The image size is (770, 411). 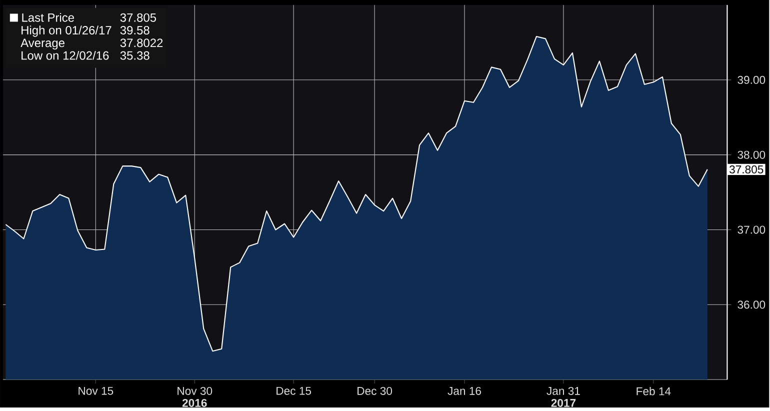 What do you see at coordinates (294, 390) in the screenshot?
I see `x-tick-label: Dec 15` at bounding box center [294, 390].